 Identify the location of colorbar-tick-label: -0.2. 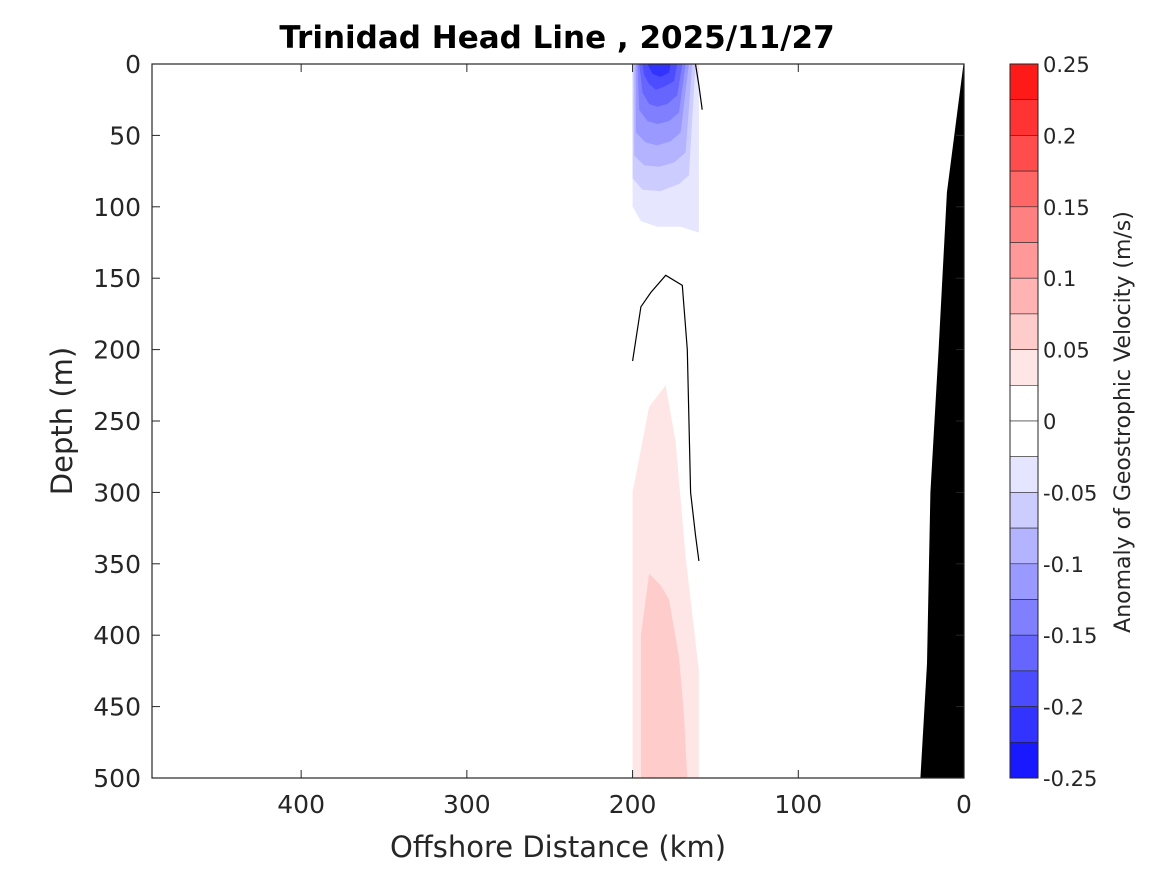
(1063, 708).